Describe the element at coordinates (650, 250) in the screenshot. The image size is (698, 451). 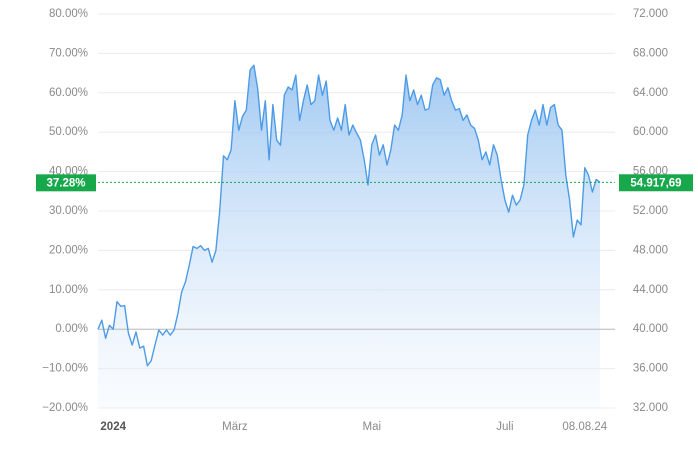
I see `y2-tick-label: 48.000` at that location.